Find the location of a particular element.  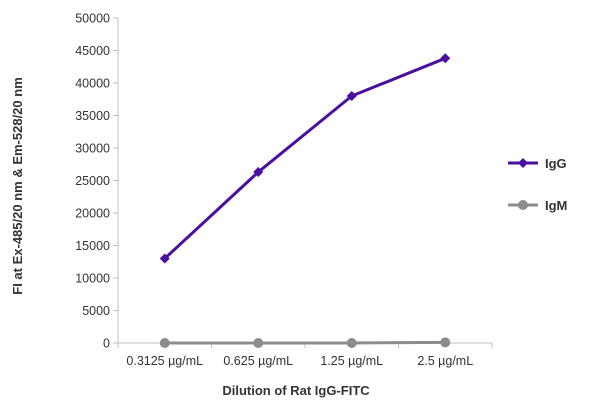

series-line-igm is located at coordinates (305, 342).